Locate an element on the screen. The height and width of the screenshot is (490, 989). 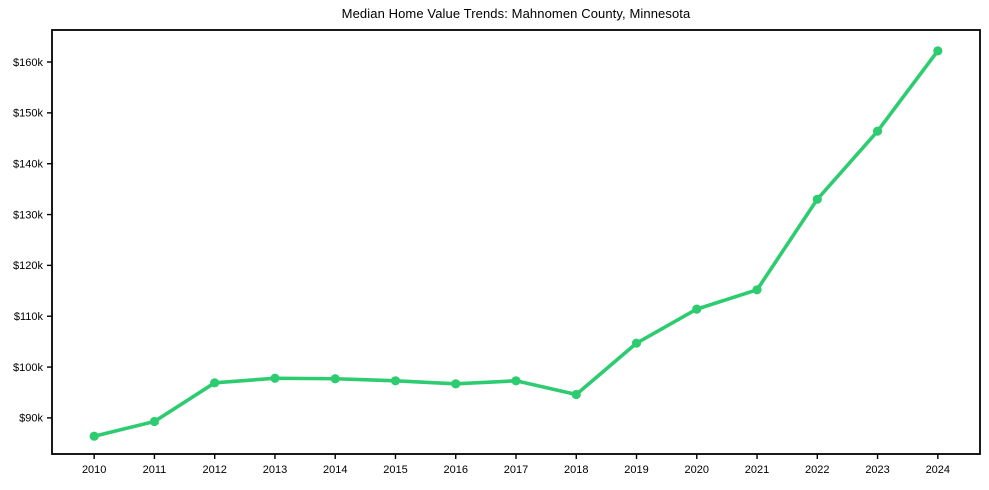
x-tick-label-8: 2018 is located at coordinates (576, 470).